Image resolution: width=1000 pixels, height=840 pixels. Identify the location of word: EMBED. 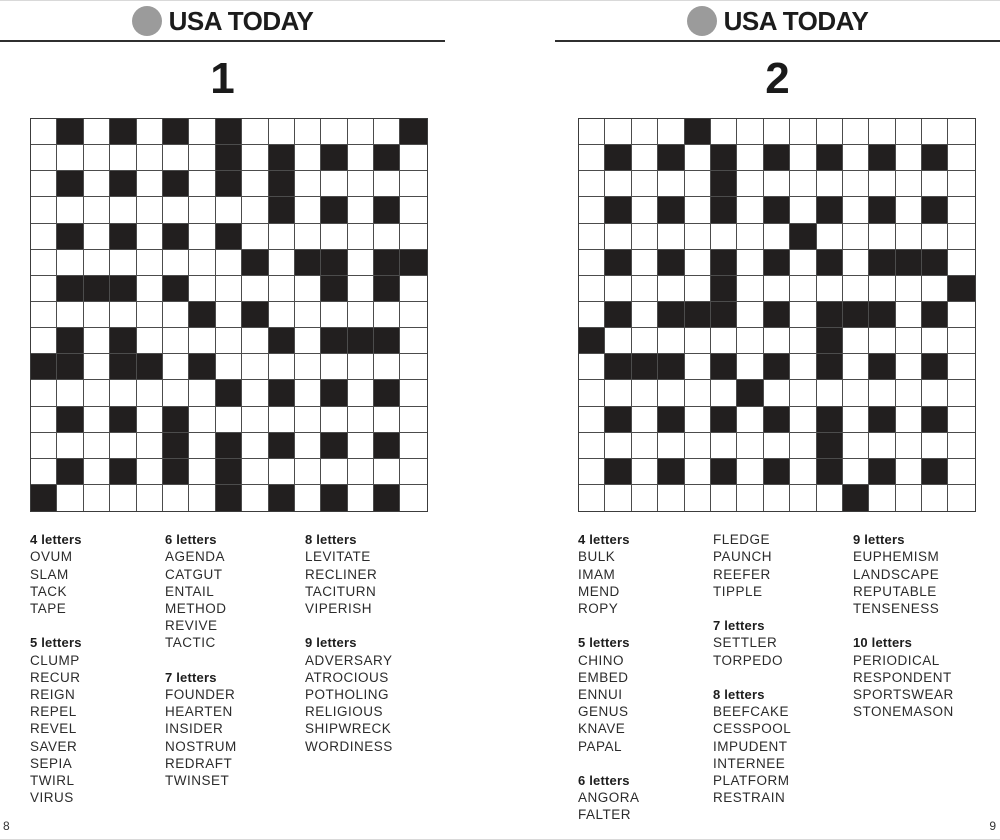
(603, 677).